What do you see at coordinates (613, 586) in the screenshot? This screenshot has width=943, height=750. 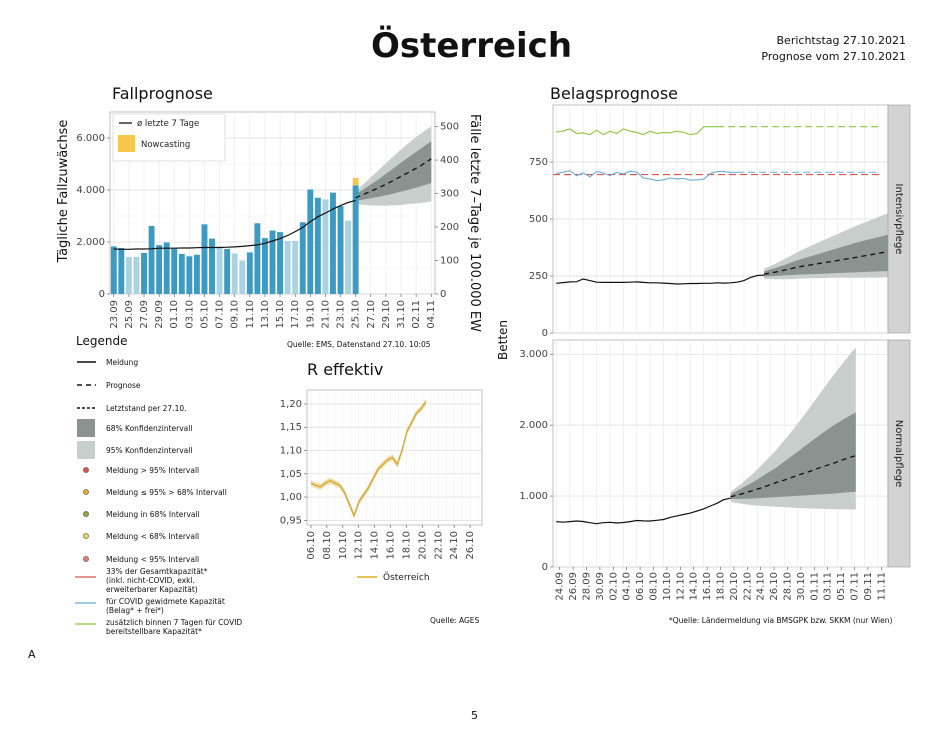 I see `belag-xtick-label: 02.10` at bounding box center [613, 586].